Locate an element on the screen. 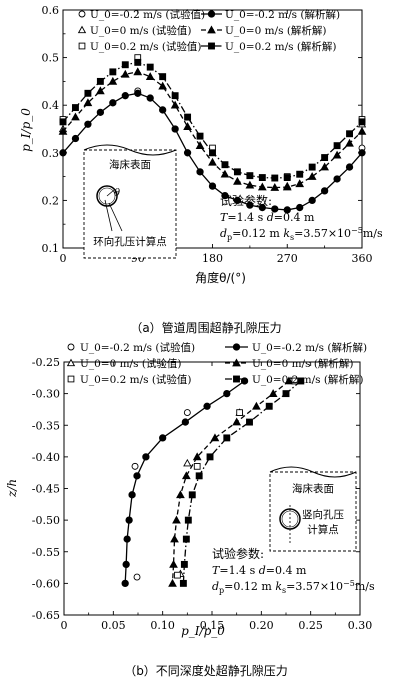  inset-point-label: 计算点 is located at coordinates (323, 529).